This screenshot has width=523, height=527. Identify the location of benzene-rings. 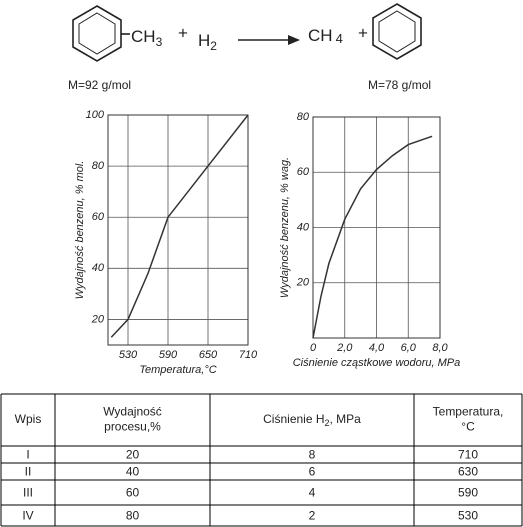
(247, 32).